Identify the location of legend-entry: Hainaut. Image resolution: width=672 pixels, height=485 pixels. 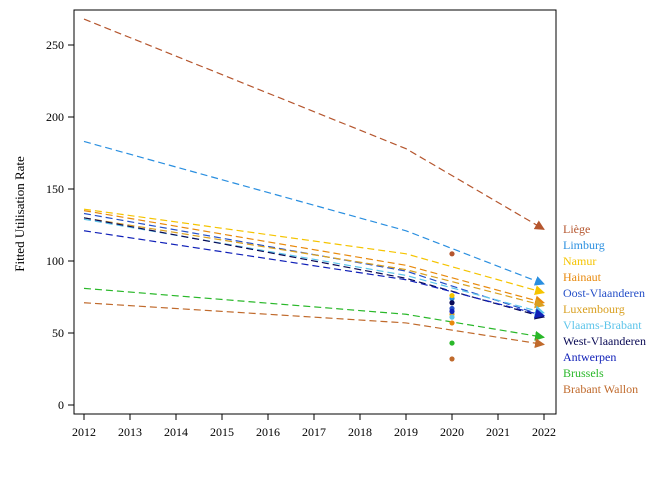
(582, 277).